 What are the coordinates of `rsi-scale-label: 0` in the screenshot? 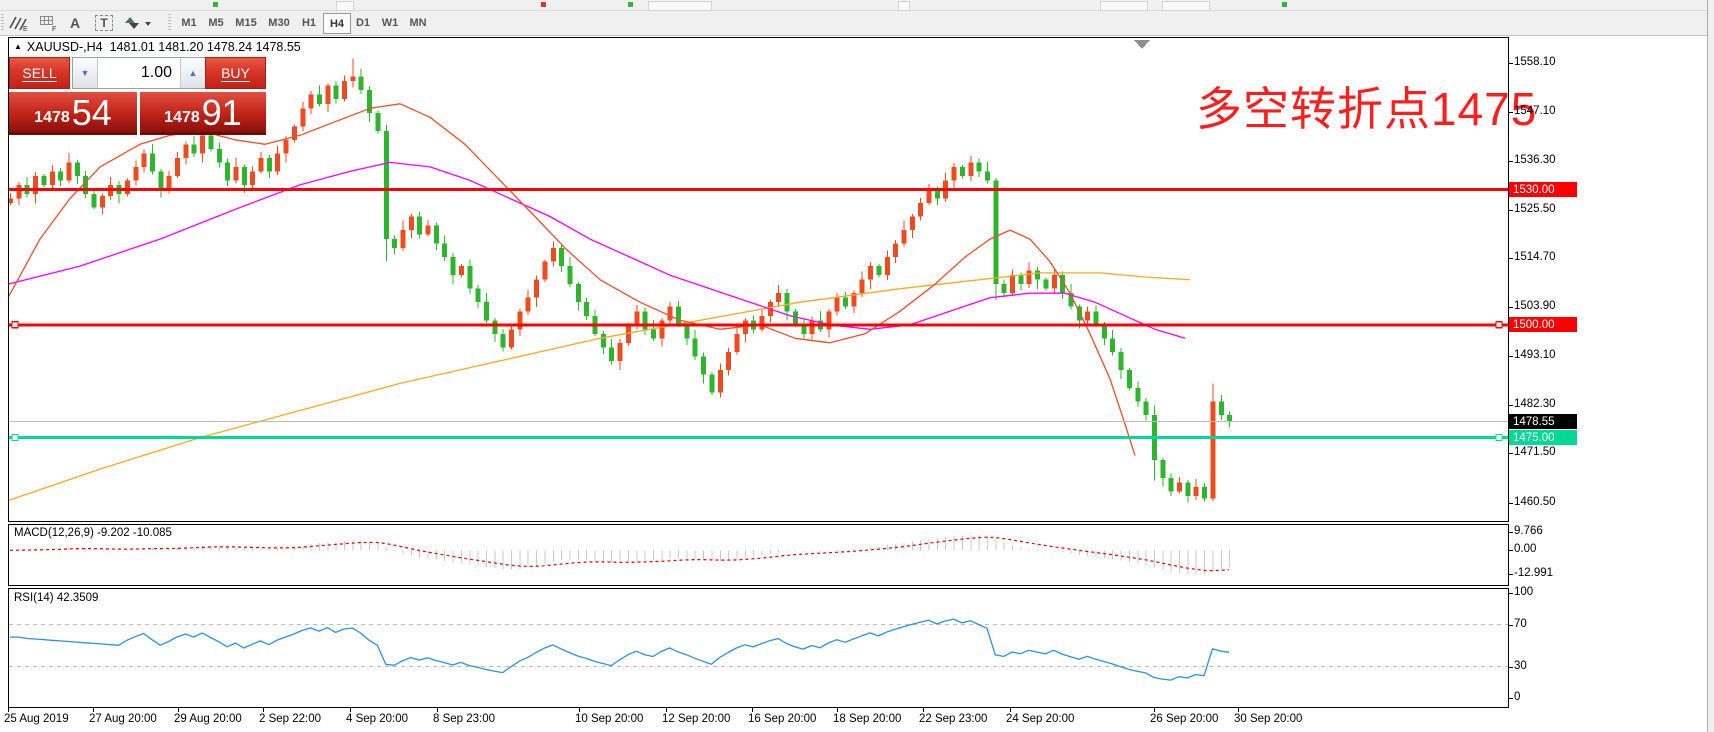 It's located at (1517, 697).